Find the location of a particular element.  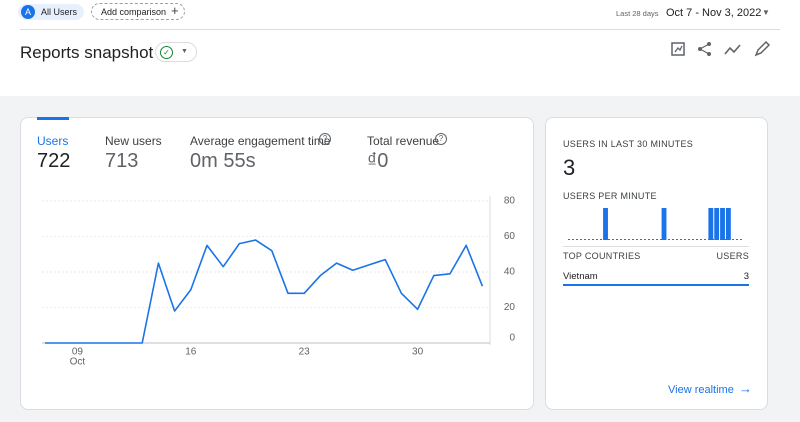

y-tick-label: 0 is located at coordinates (512, 338).